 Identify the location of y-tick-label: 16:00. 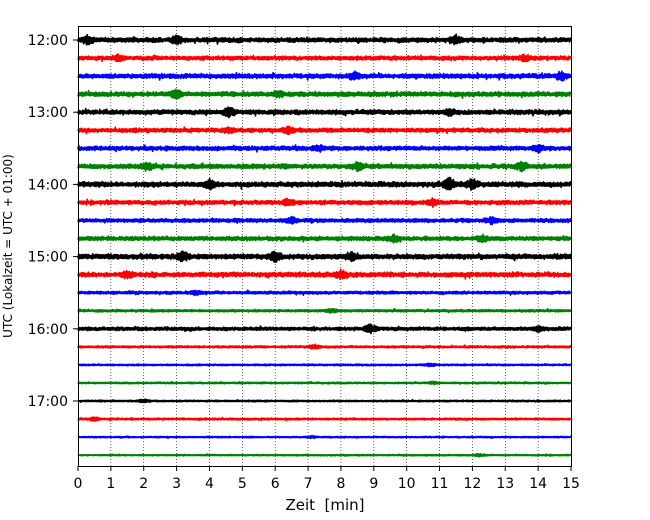
(48, 330).